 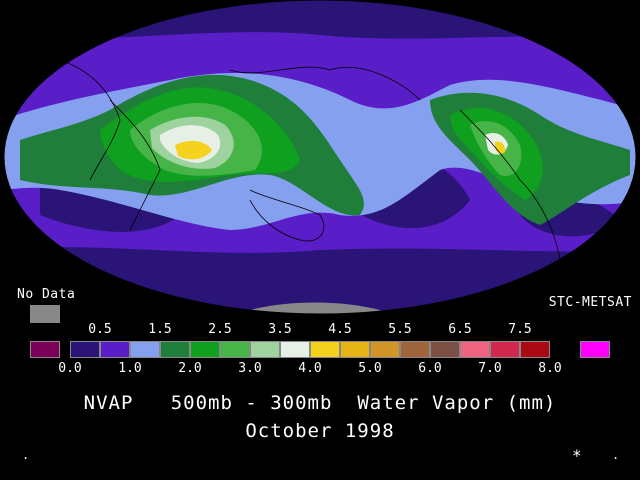 What do you see at coordinates (160, 329) in the screenshot?
I see `legend-tick-top: 1.5` at bounding box center [160, 329].